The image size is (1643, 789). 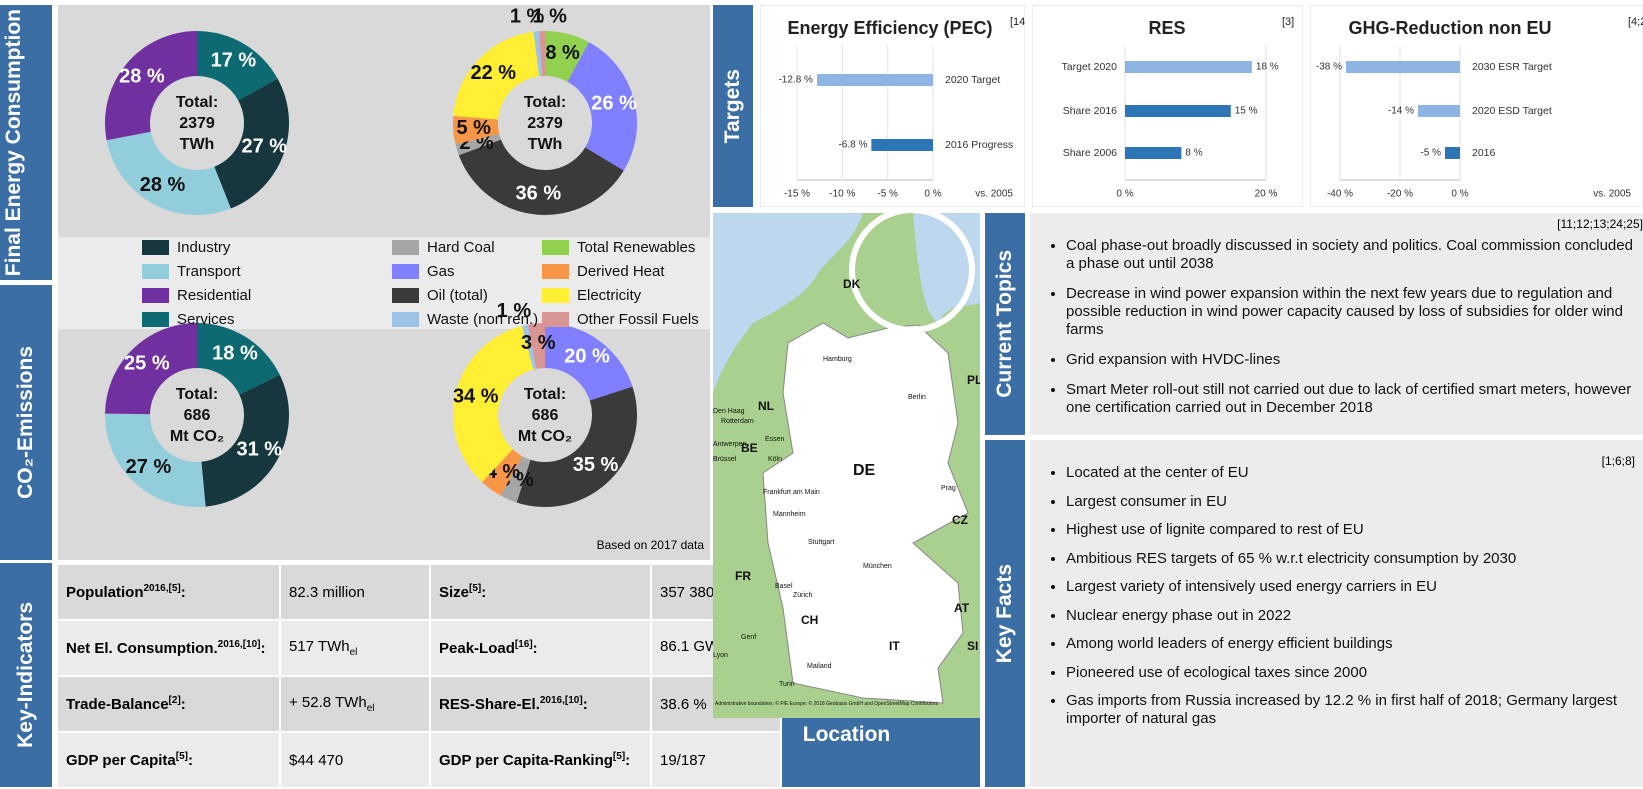 What do you see at coordinates (962, 608) in the screenshot?
I see `country-label: AT` at bounding box center [962, 608].